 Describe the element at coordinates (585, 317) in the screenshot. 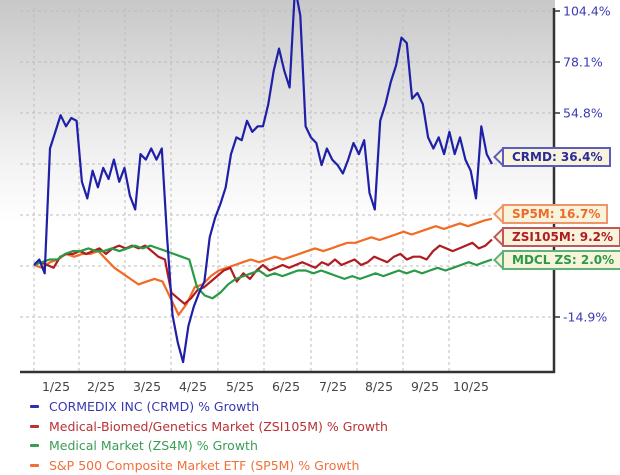

I see `y-tick-label: -14.9%` at that location.